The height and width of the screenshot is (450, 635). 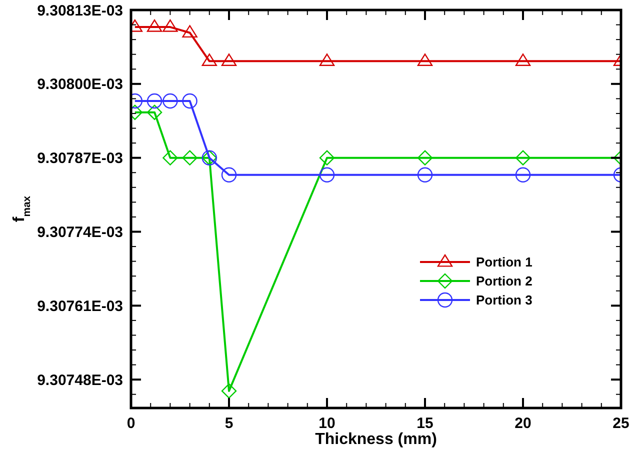 I want to click on x-tick-label: 20, so click(x=523, y=423).